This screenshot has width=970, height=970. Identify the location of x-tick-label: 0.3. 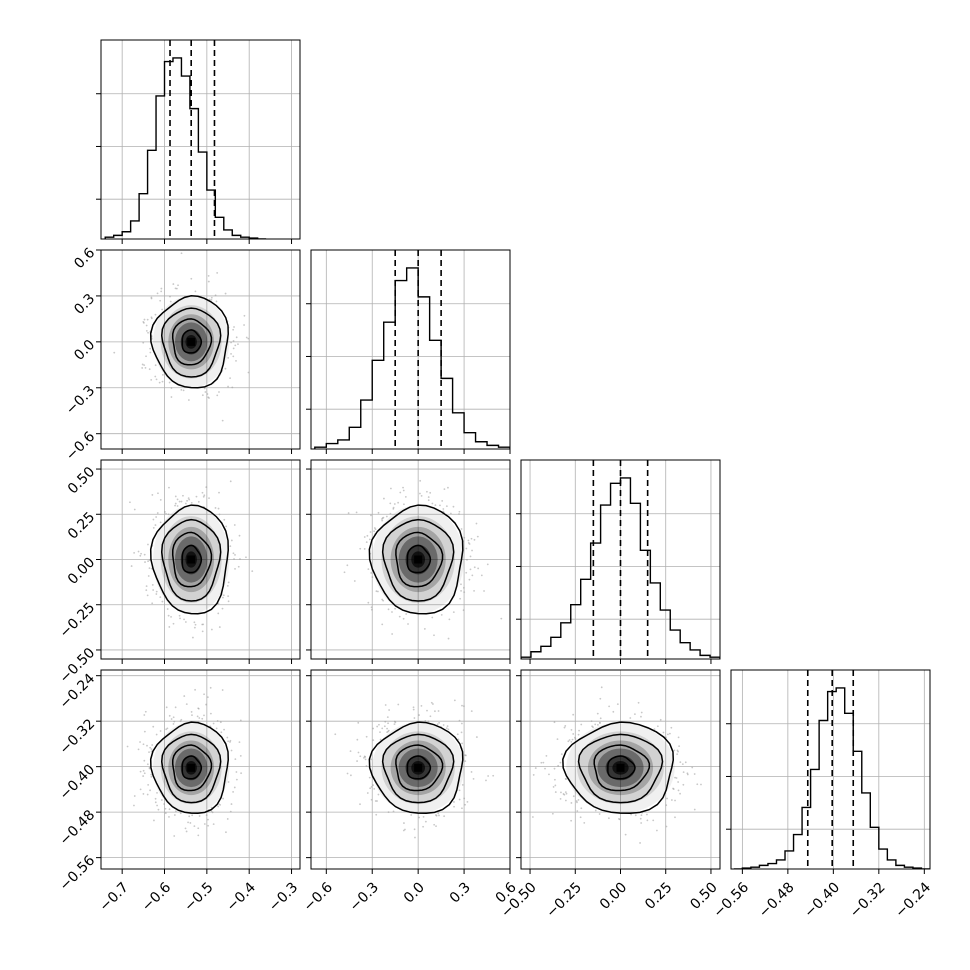
(460, 892).